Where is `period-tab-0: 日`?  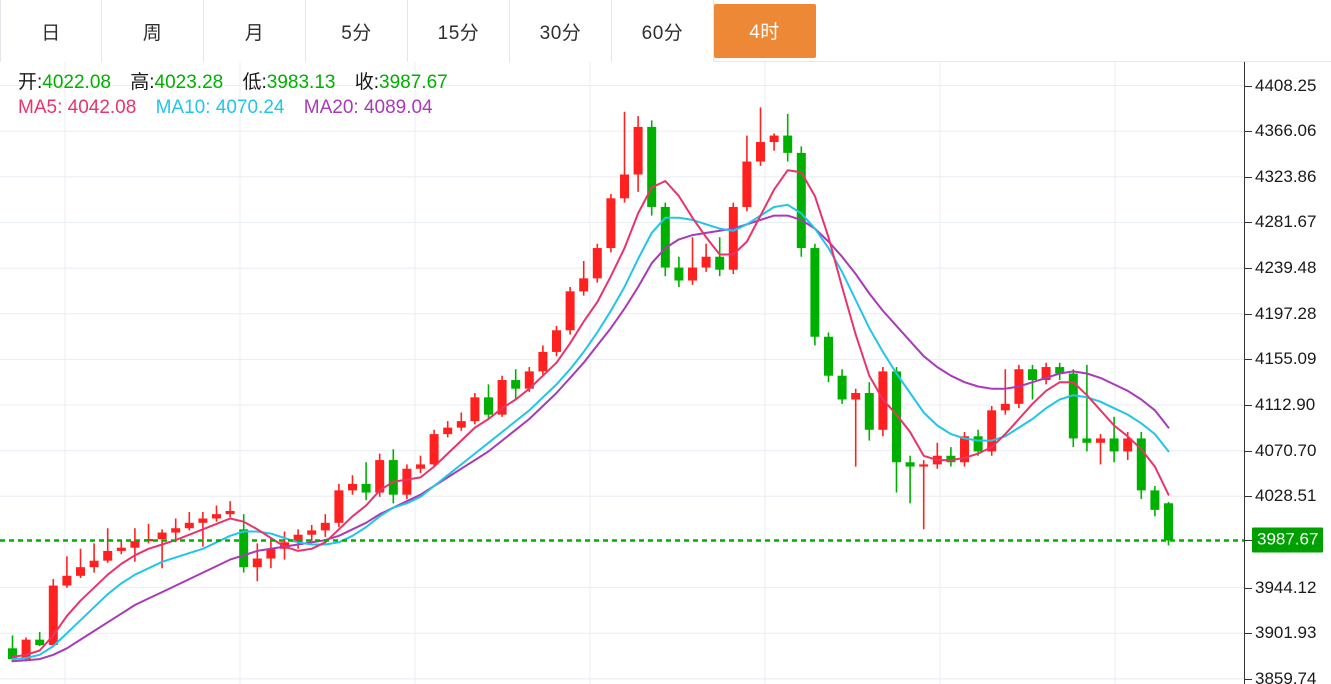 period-tab-0: 日 is located at coordinates (51, 31).